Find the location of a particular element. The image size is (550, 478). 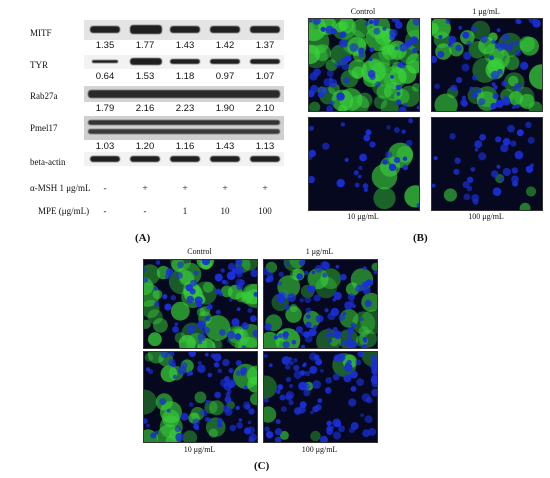

treatment-mpe-2: - is located at coordinates (145, 211).